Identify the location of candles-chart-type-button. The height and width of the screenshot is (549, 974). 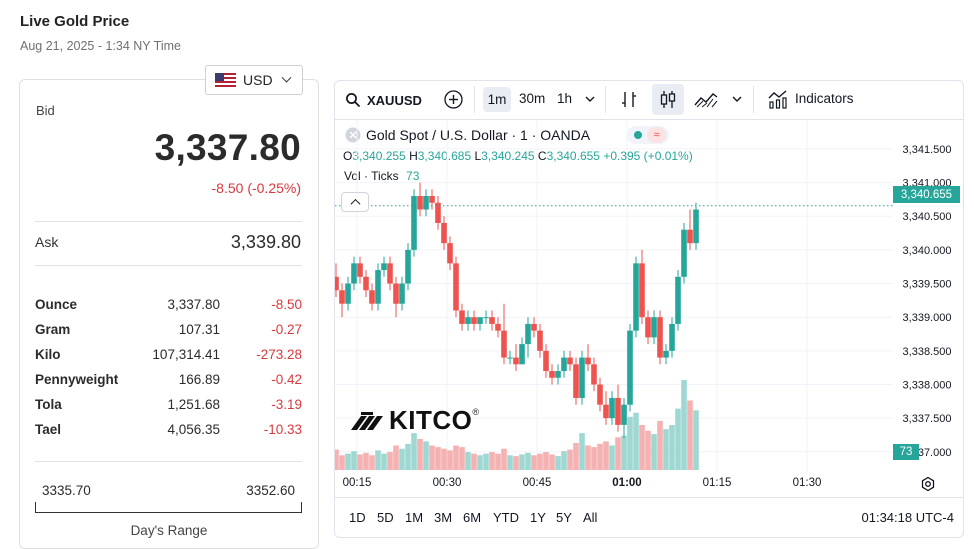
(668, 99).